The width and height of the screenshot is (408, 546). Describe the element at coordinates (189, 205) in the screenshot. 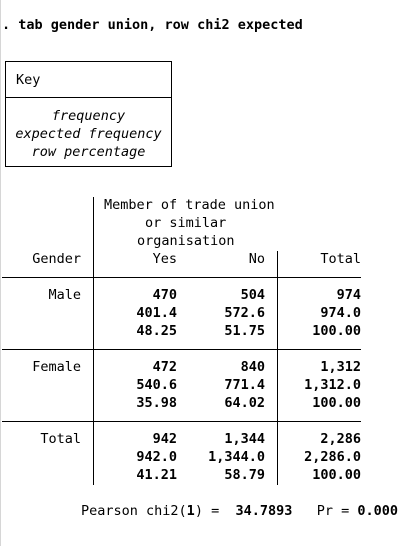

I see `column-var-label-1: Member of trade union` at that location.